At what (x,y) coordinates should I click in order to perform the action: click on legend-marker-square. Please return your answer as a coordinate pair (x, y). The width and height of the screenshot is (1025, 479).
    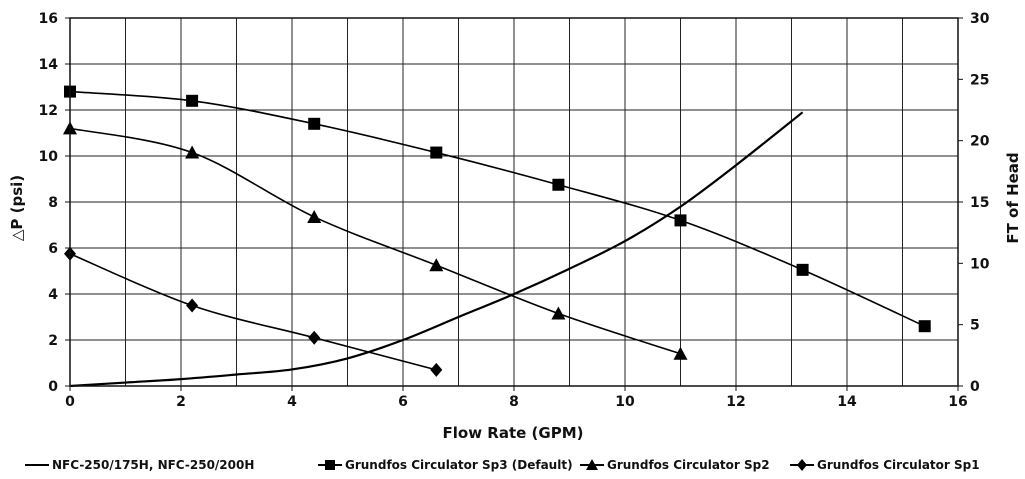
    Looking at the image, I should click on (330, 465).